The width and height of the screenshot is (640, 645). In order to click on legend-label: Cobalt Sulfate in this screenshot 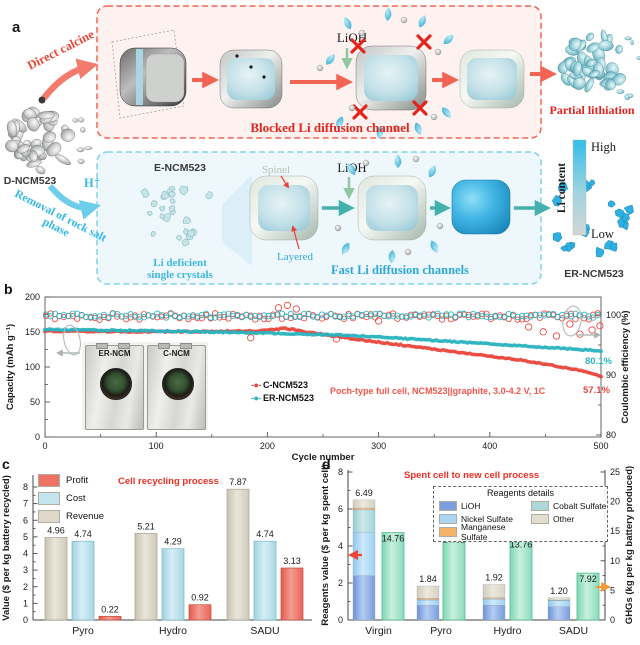, I will do `click(580, 505)`.